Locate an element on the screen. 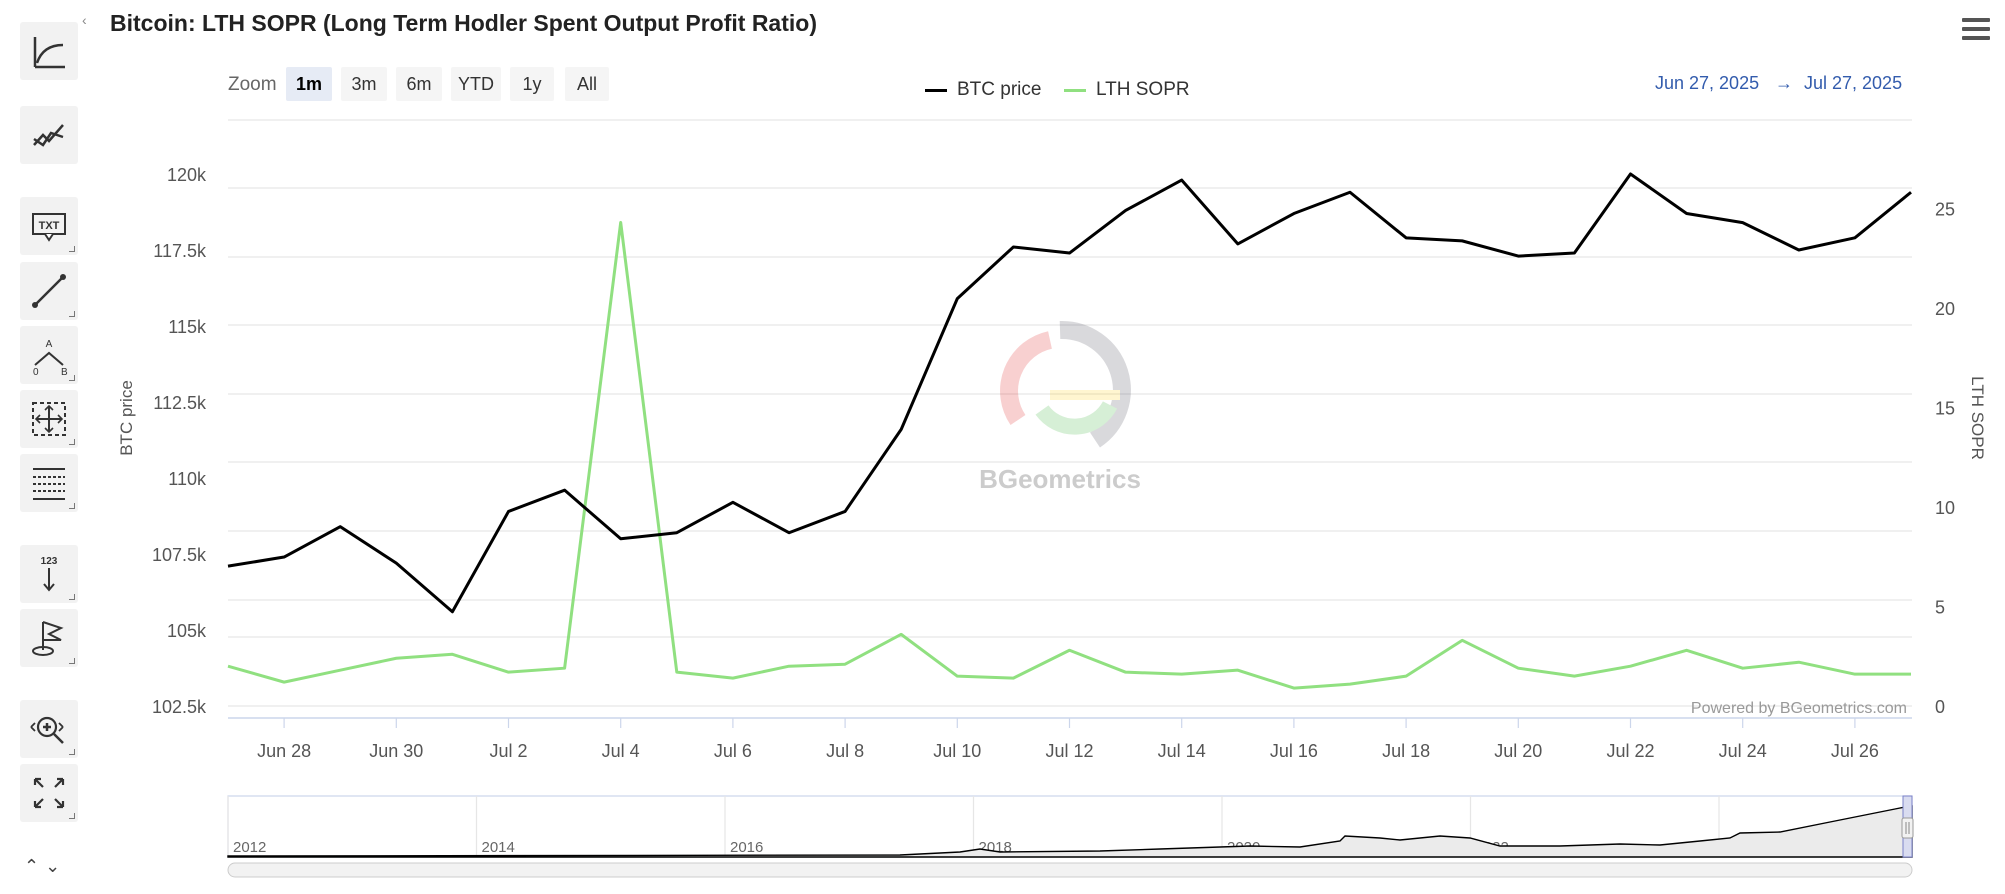  navigator-year-label: 2022 is located at coordinates (1492, 847).